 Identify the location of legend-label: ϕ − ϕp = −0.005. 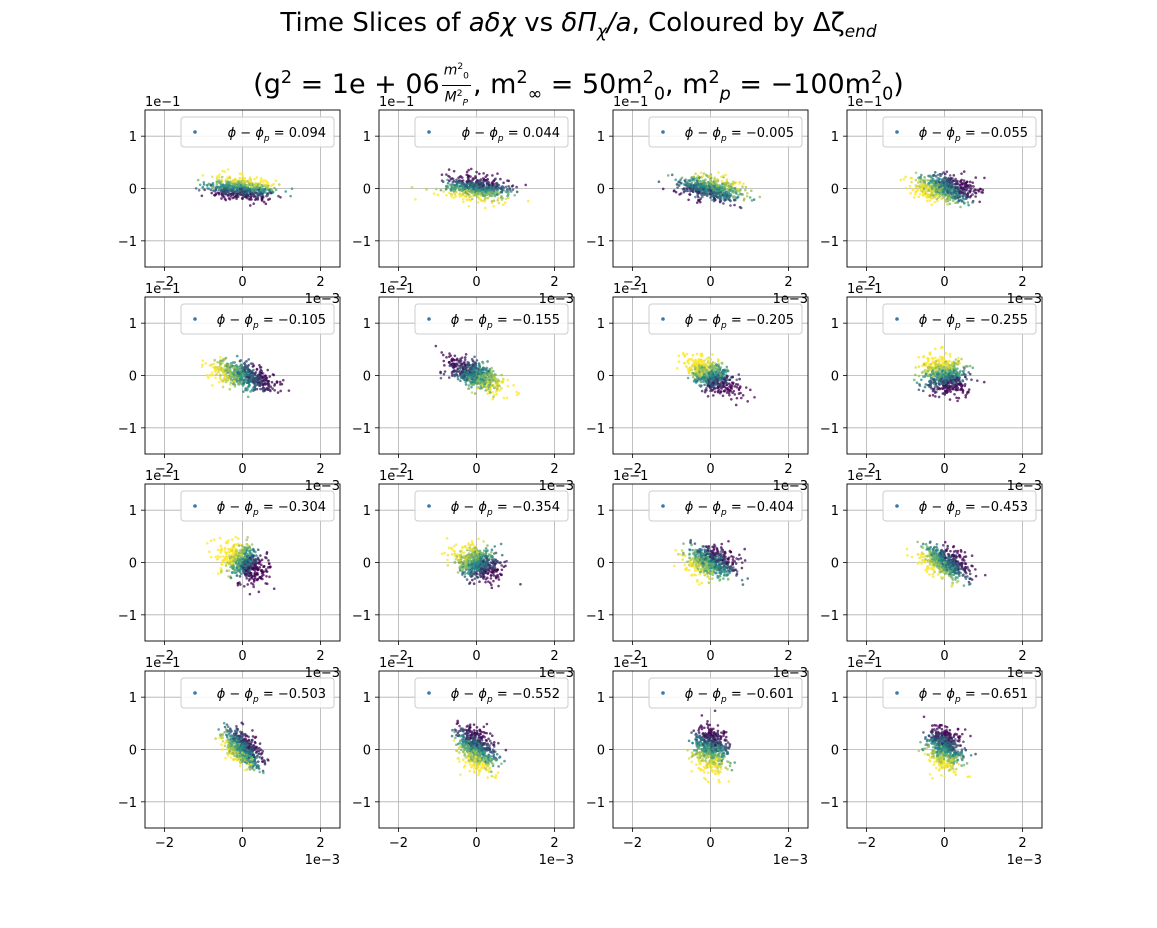
(739, 135).